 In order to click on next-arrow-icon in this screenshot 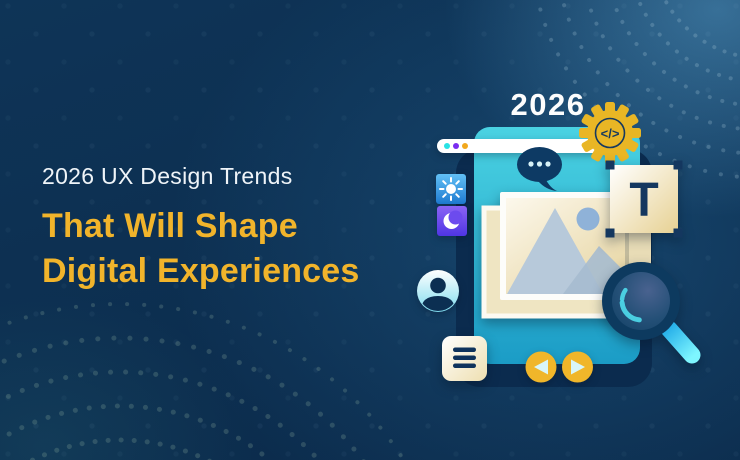, I will do `click(577, 367)`.